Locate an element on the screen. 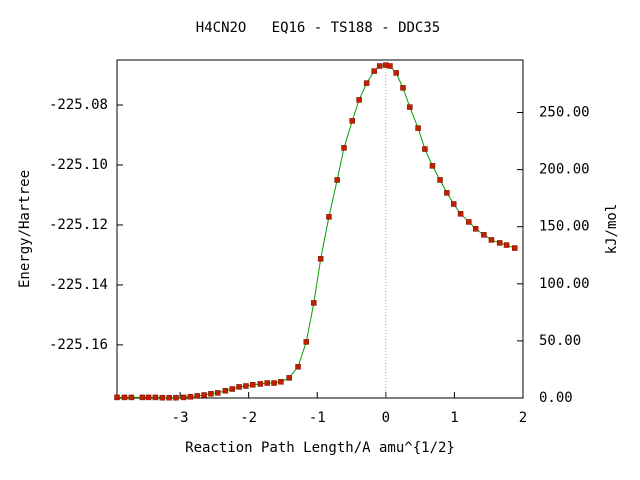 The image size is (640, 480). y2-axis-label: kJ/mol is located at coordinates (612, 229).